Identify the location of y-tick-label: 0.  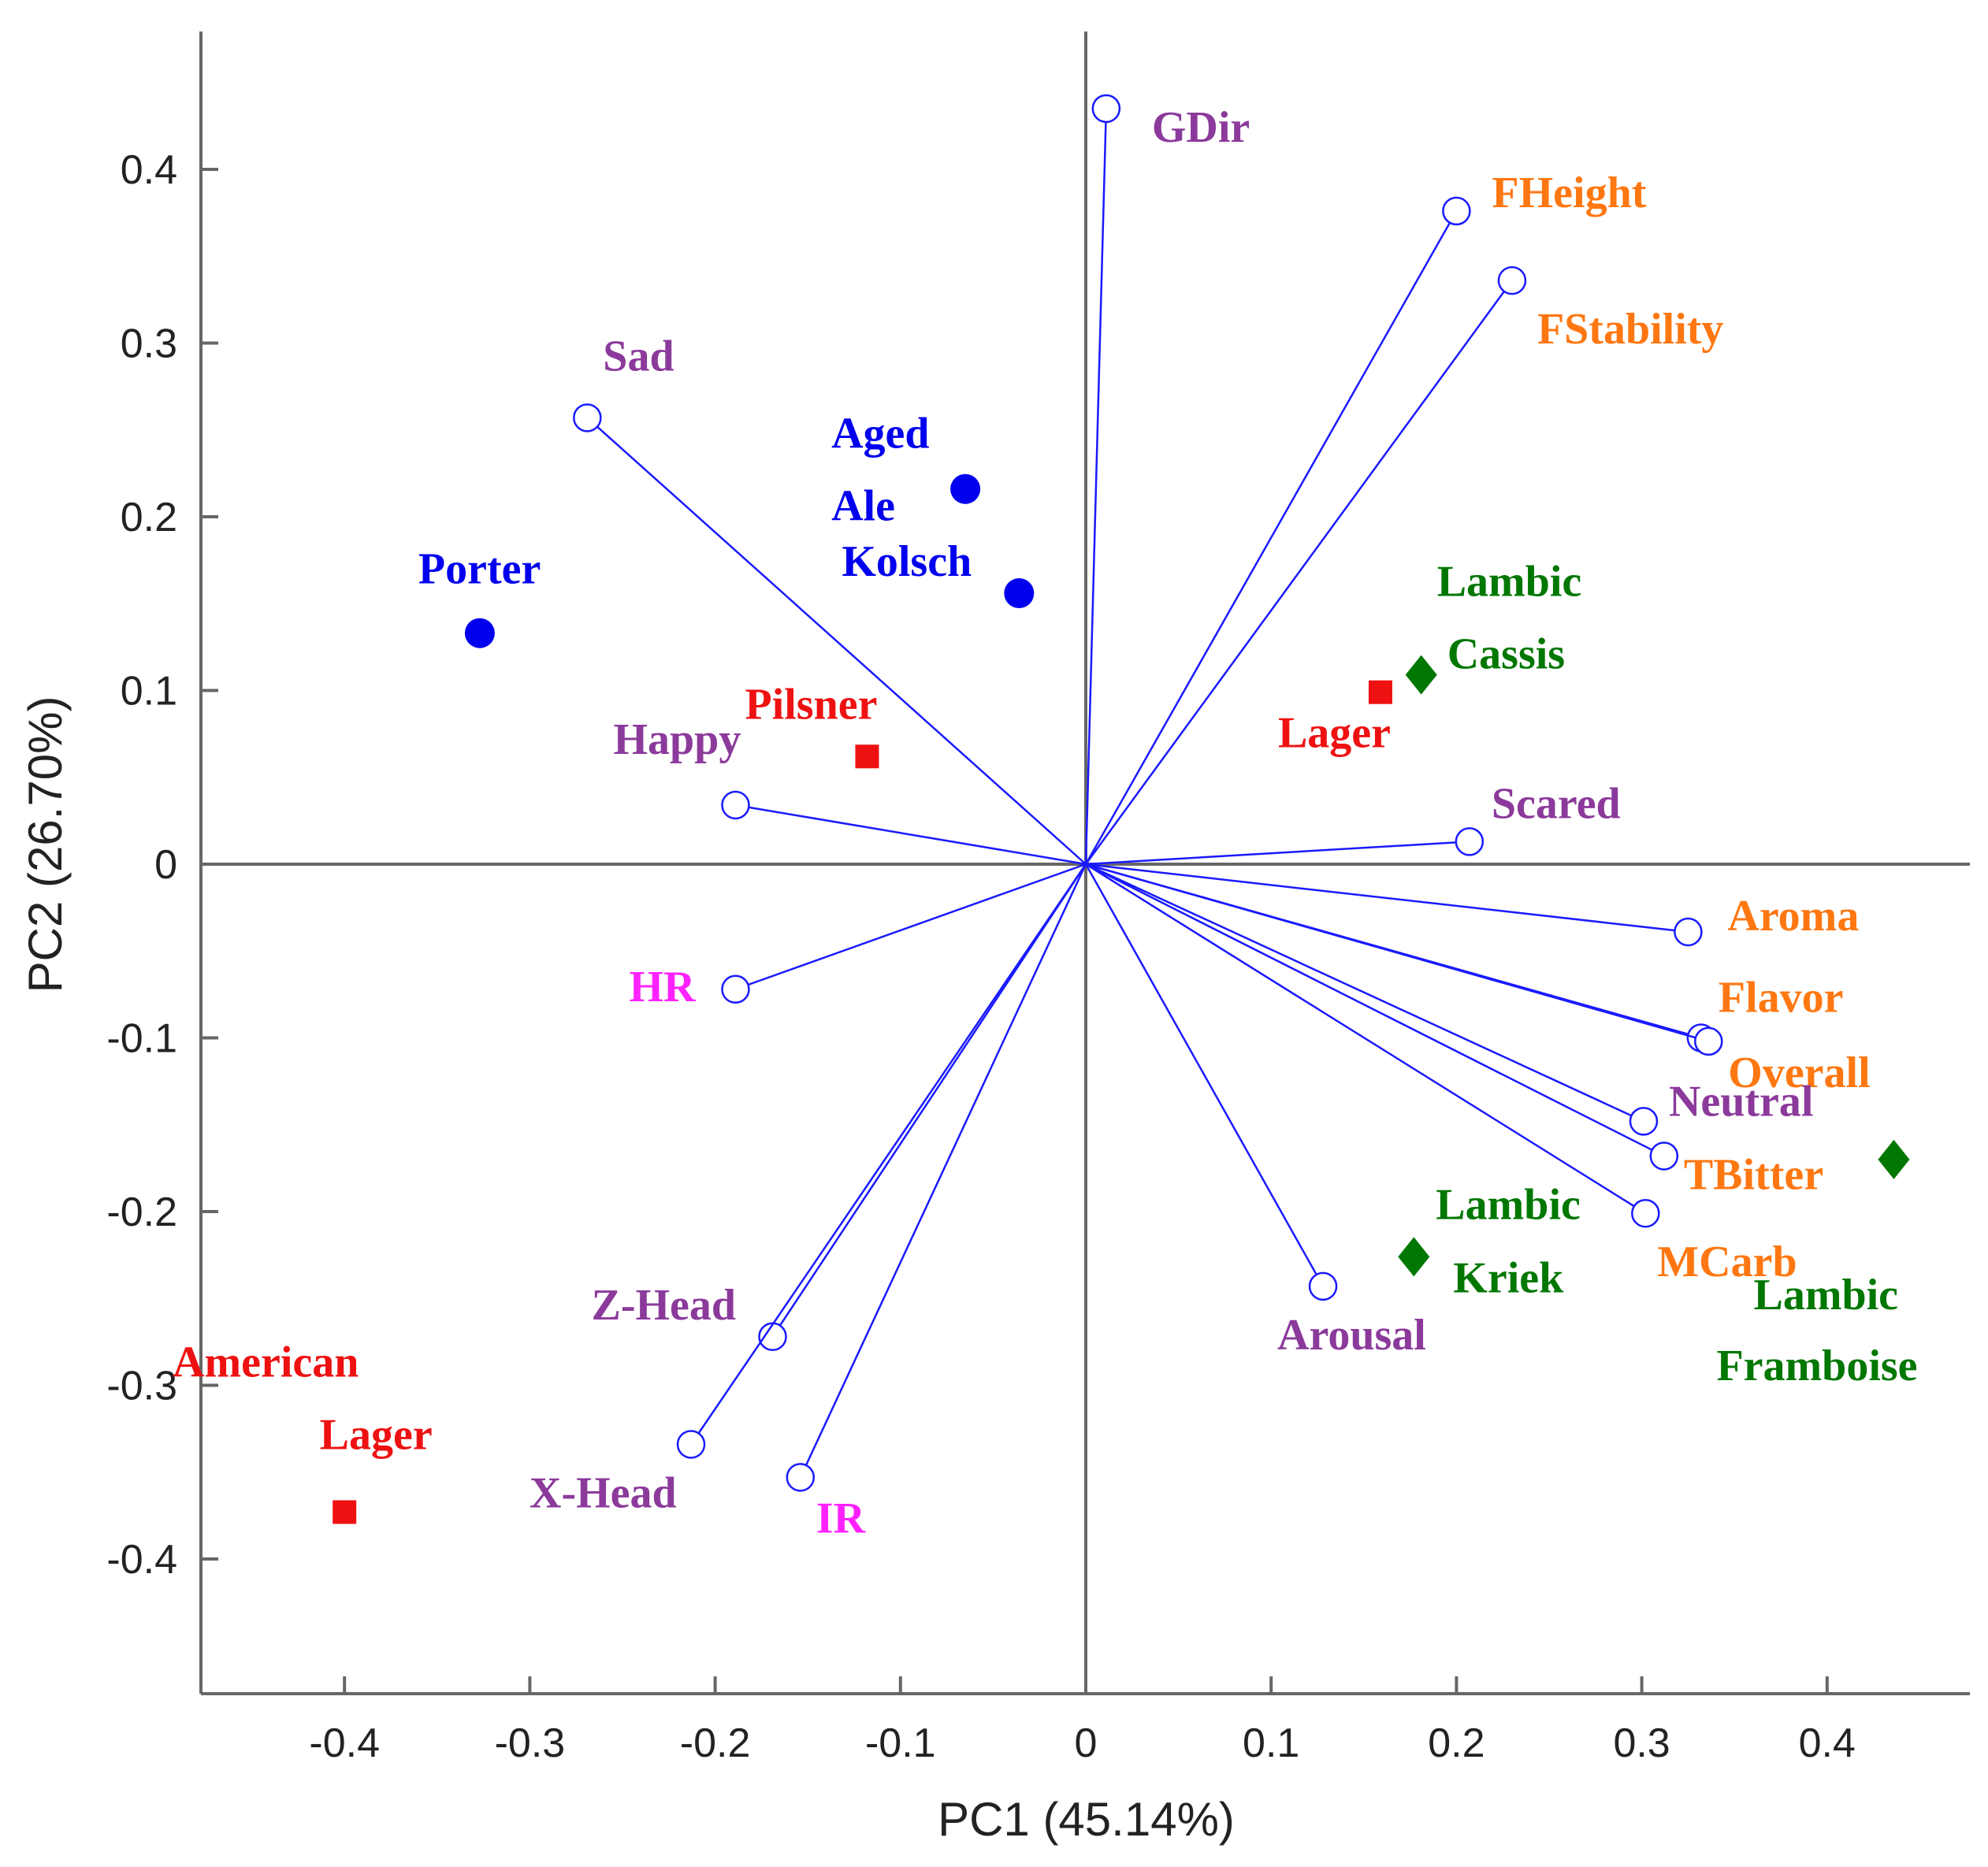
(165, 865).